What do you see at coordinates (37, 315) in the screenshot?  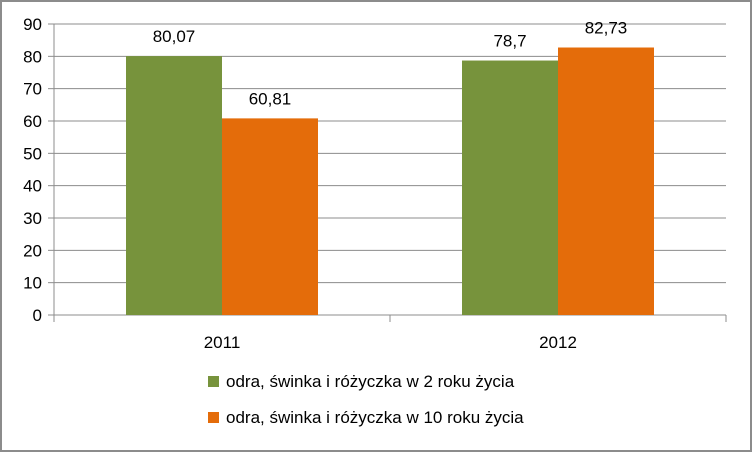 I see `y-tick-label: 0` at bounding box center [37, 315].